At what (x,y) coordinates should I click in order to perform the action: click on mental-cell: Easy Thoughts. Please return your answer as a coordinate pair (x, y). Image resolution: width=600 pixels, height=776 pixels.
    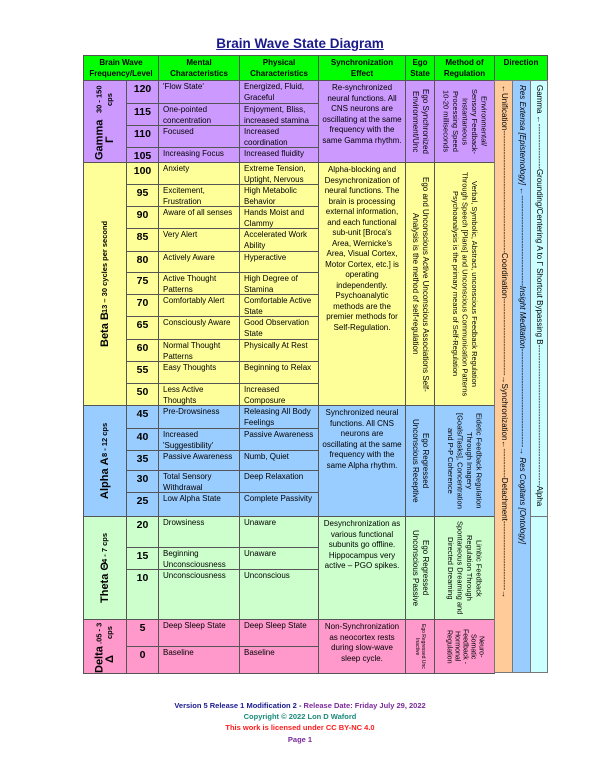
    Looking at the image, I should click on (199, 372).